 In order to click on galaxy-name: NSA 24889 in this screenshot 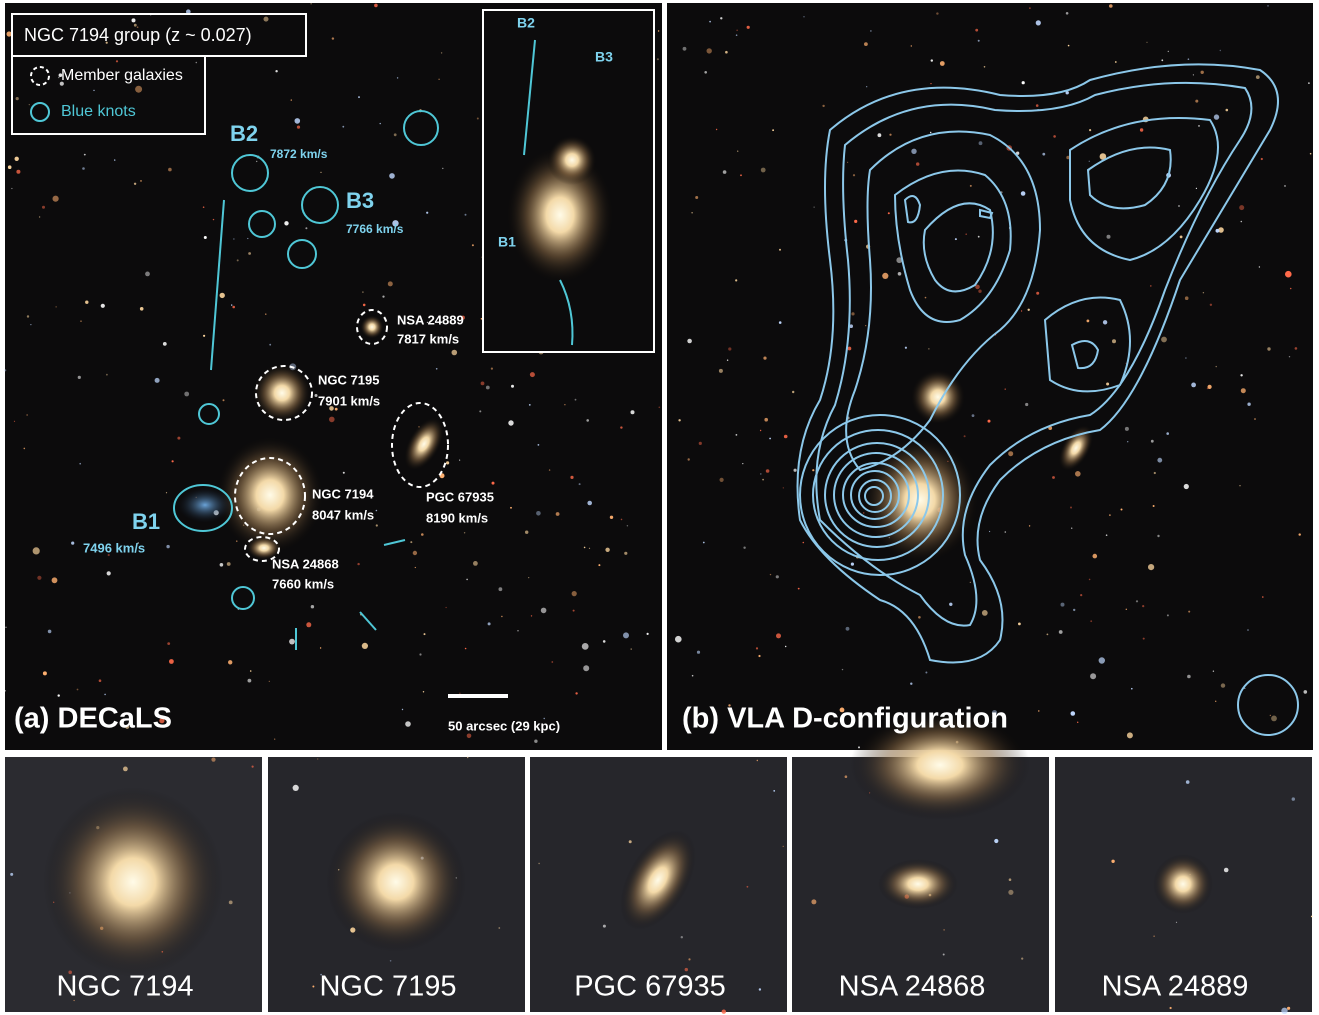, I will do `click(430, 319)`.